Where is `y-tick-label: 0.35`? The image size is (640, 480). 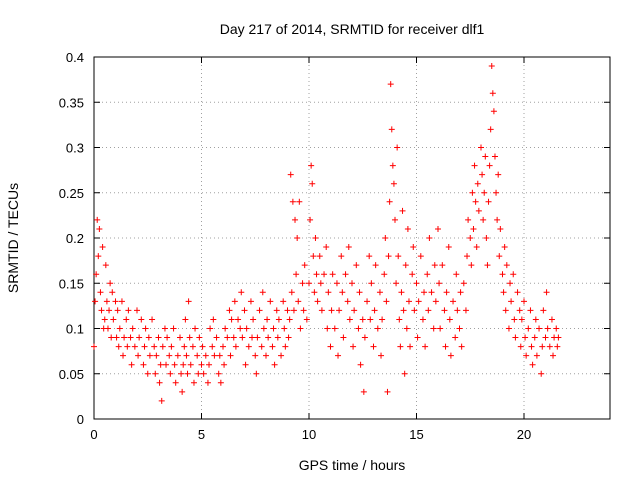 y-tick-label: 0.35 is located at coordinates (71, 102).